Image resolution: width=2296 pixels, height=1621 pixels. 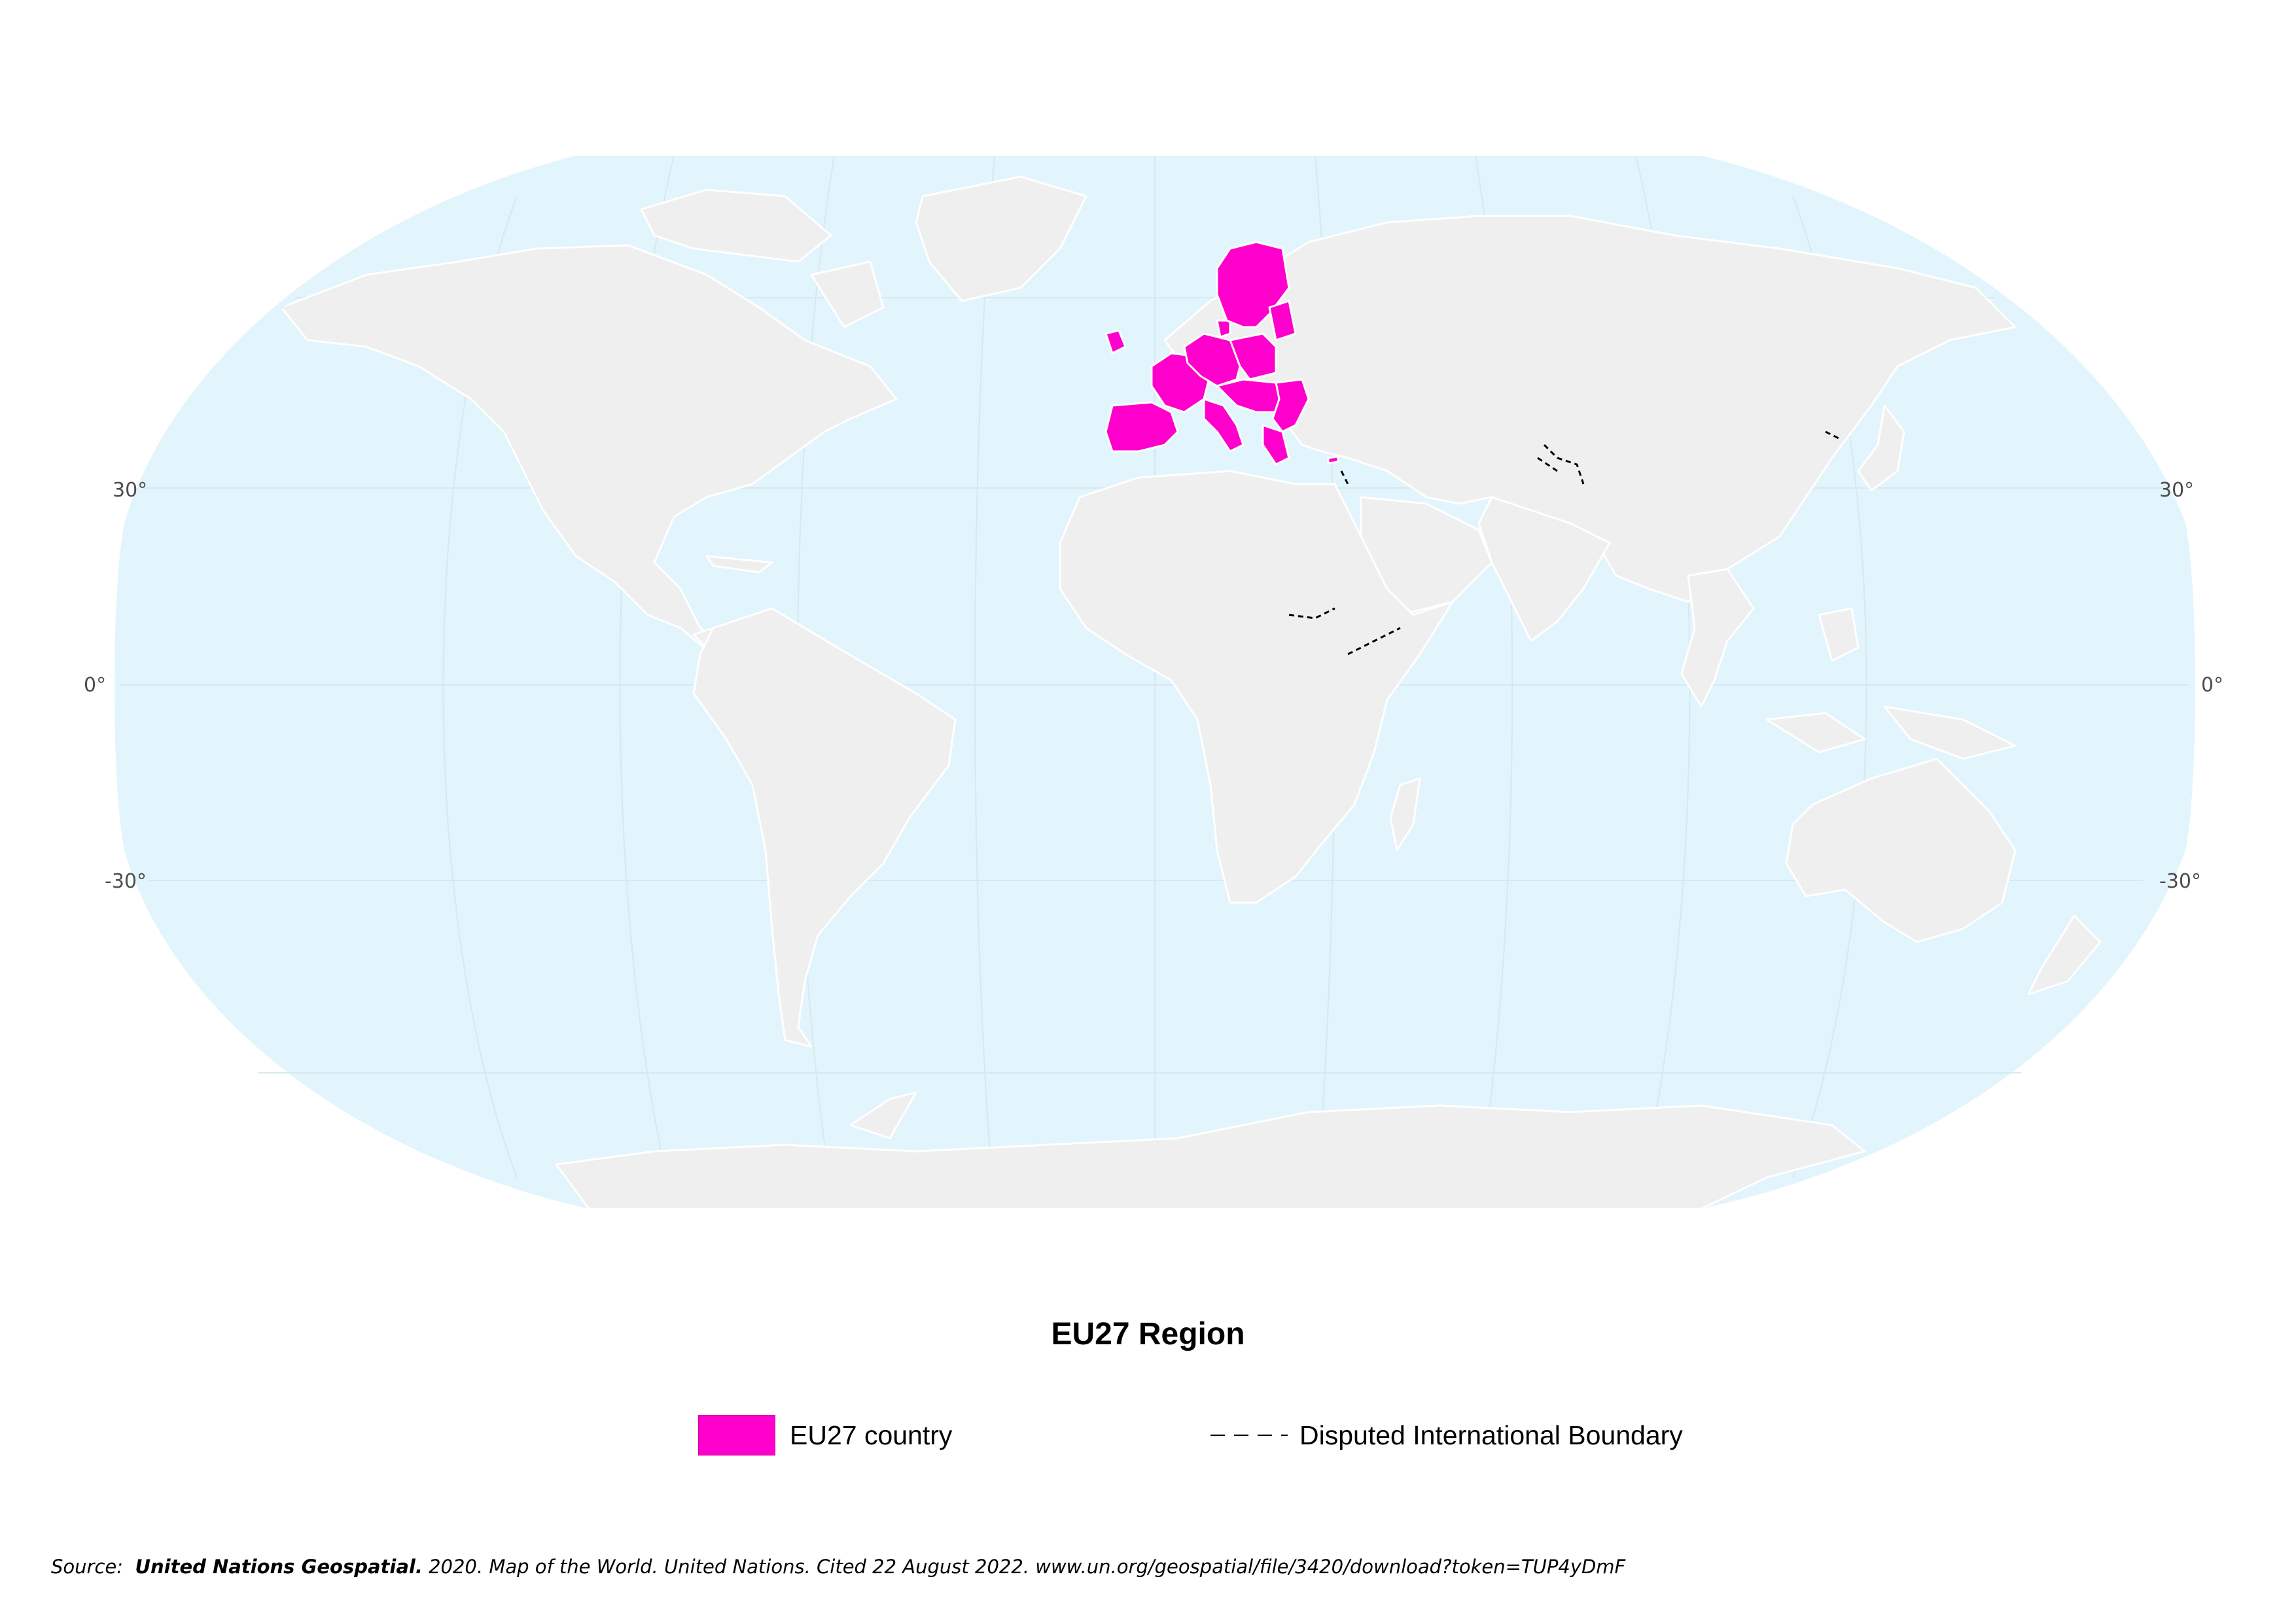 What do you see at coordinates (1256, 687) in the screenshot?
I see `africa` at bounding box center [1256, 687].